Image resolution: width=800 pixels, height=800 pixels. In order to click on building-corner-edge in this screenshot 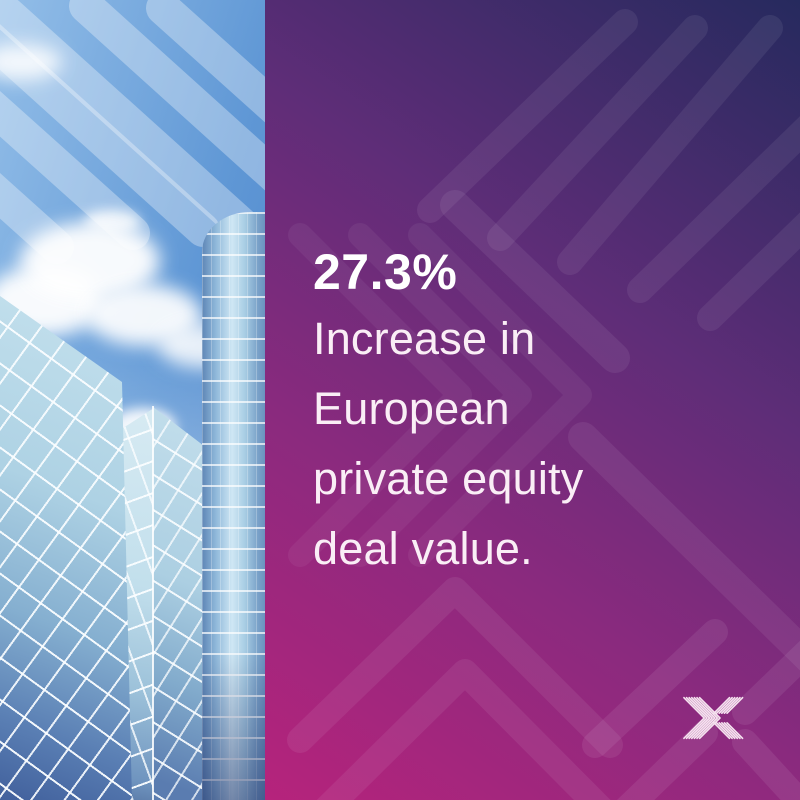, I will do `click(153, 603)`.